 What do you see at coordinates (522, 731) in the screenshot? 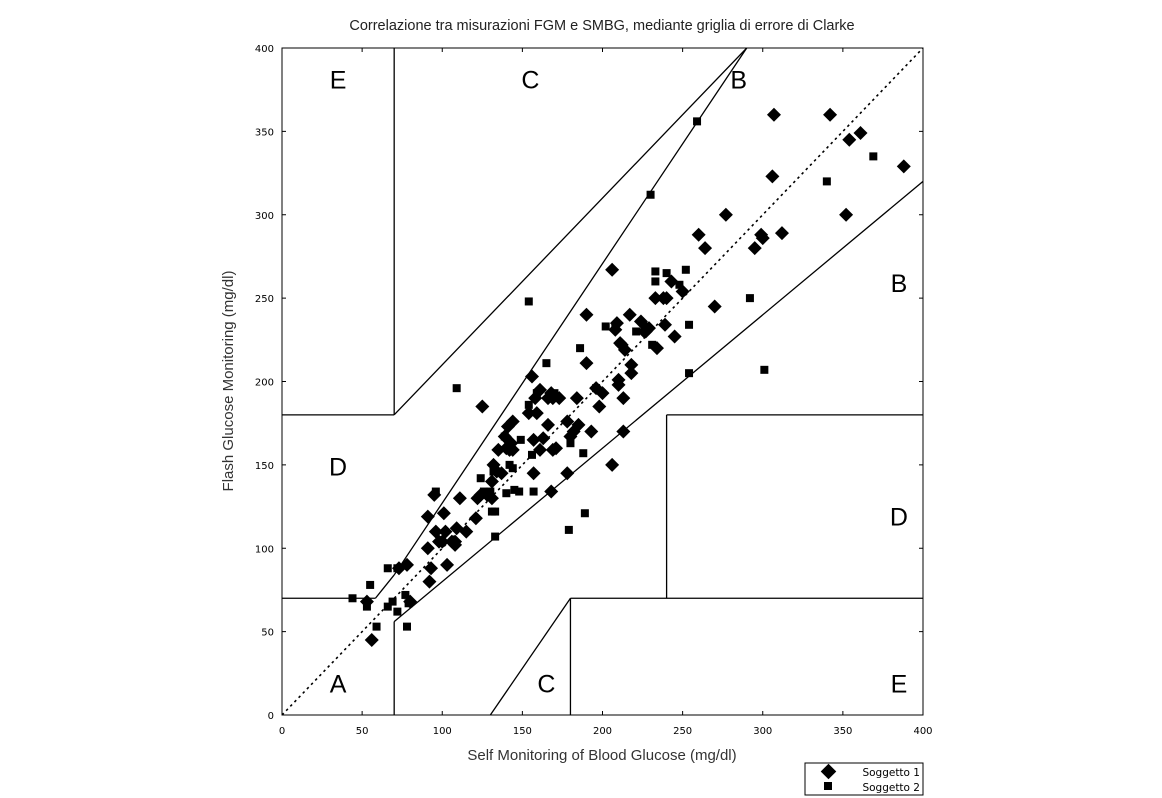
I see `x-tick-label: 150` at bounding box center [522, 731].